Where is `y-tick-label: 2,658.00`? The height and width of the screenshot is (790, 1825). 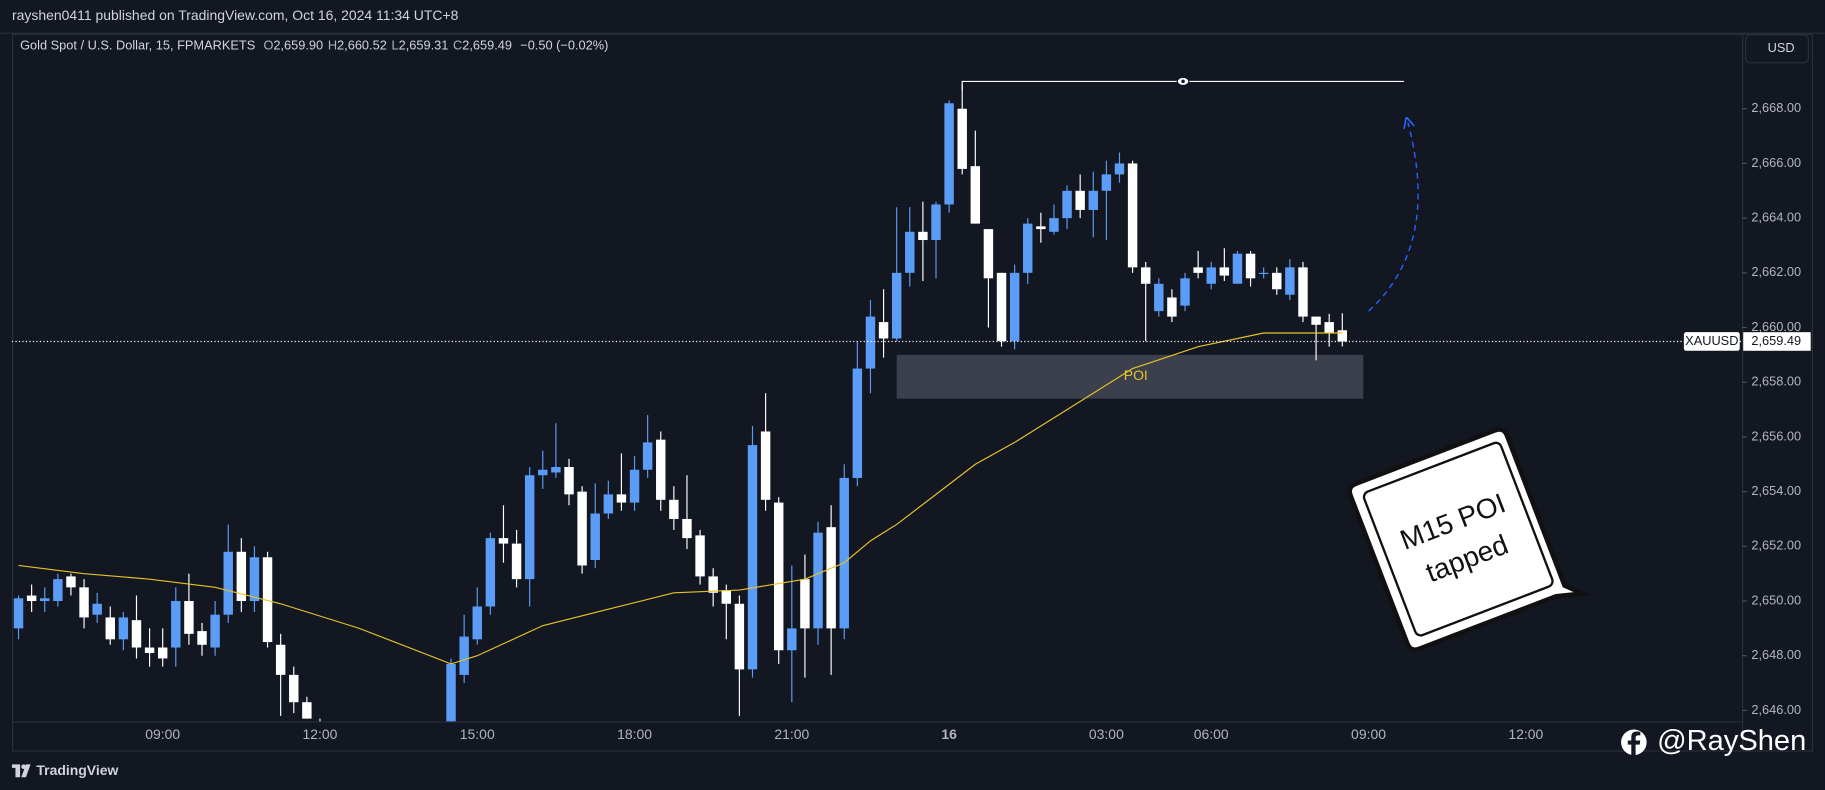 y-tick-label: 2,658.00 is located at coordinates (1776, 381).